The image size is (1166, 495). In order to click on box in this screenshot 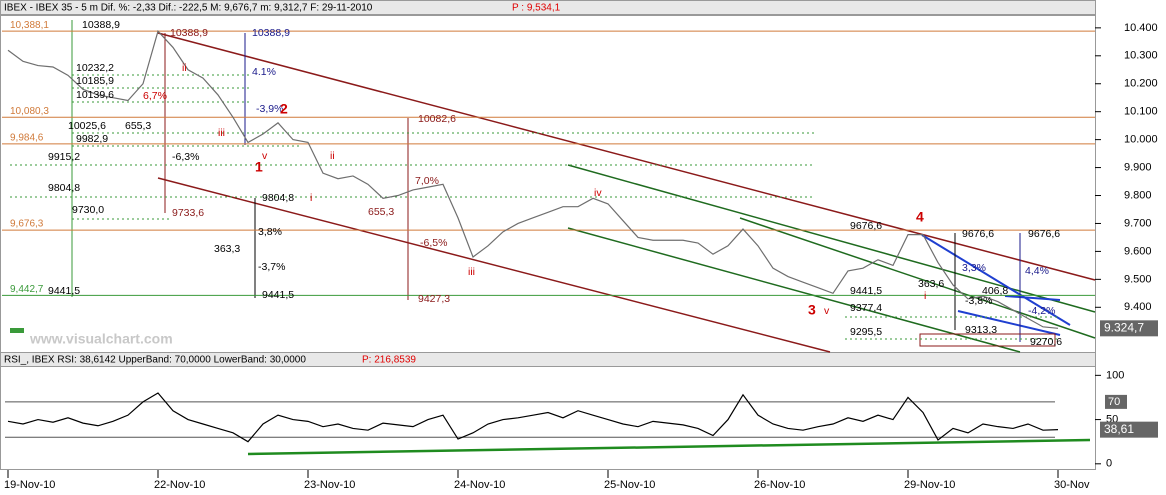, I will do `click(987, 340)`.